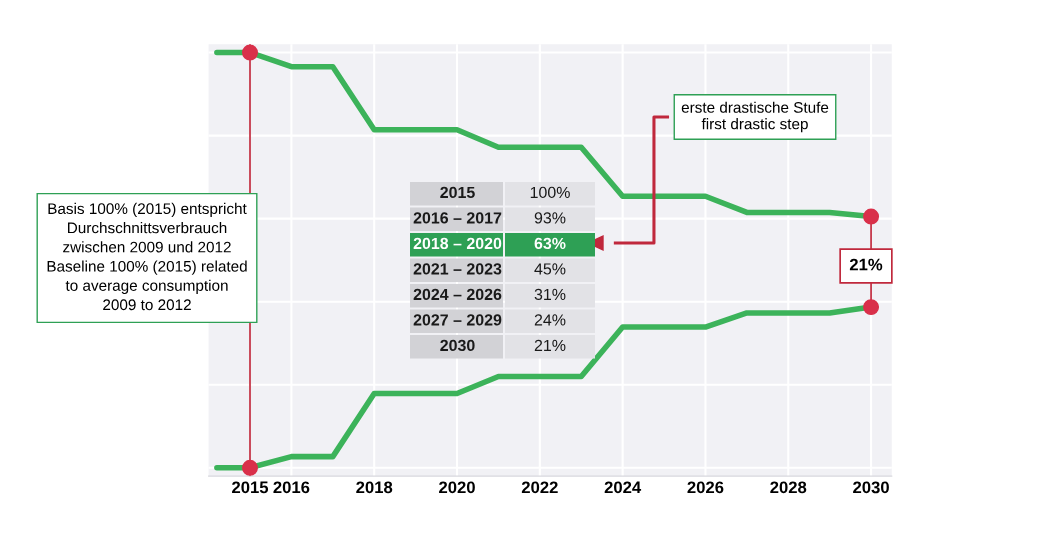  I want to click on x-tick-label: 2024, so click(623, 487).